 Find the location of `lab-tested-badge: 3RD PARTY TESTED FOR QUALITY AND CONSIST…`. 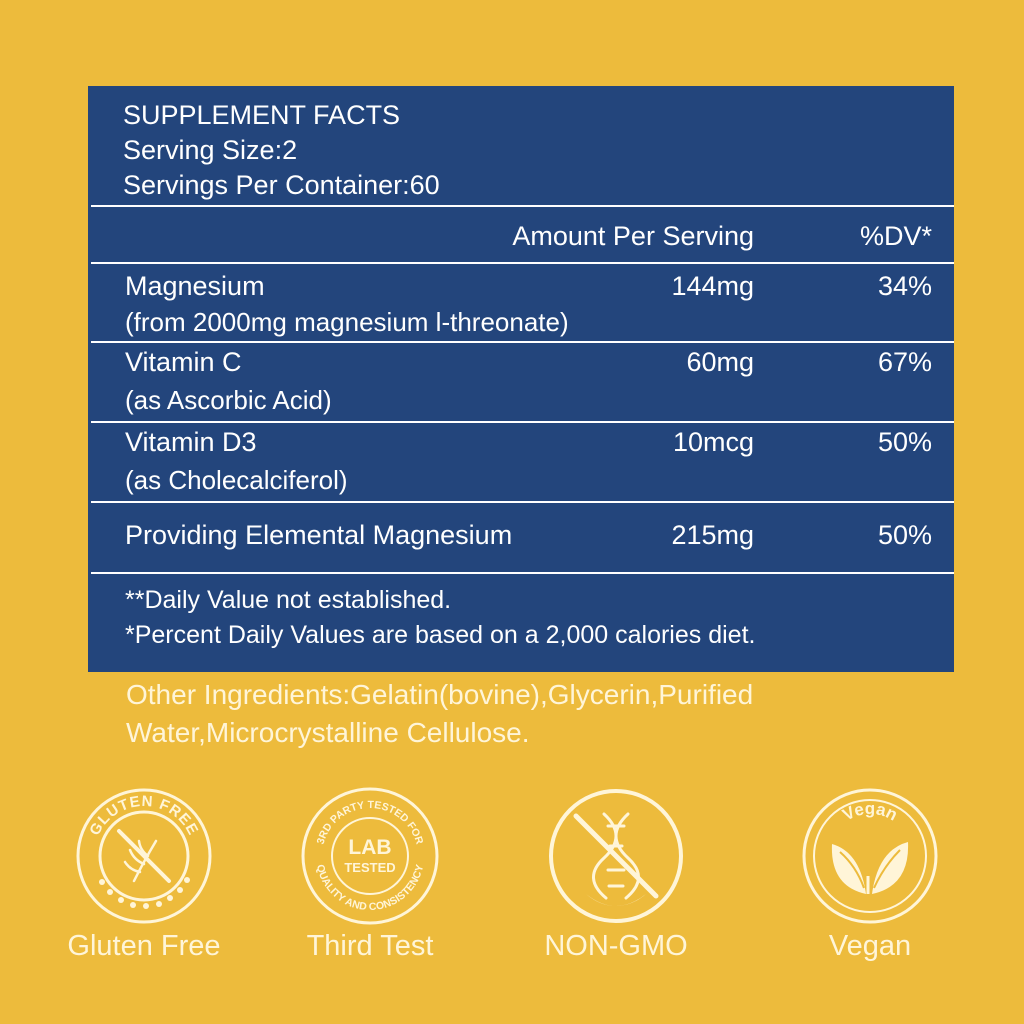

lab-tested-badge: 3RD PARTY TESTED FOR QUALITY AND CONSIST… is located at coordinates (370, 856).